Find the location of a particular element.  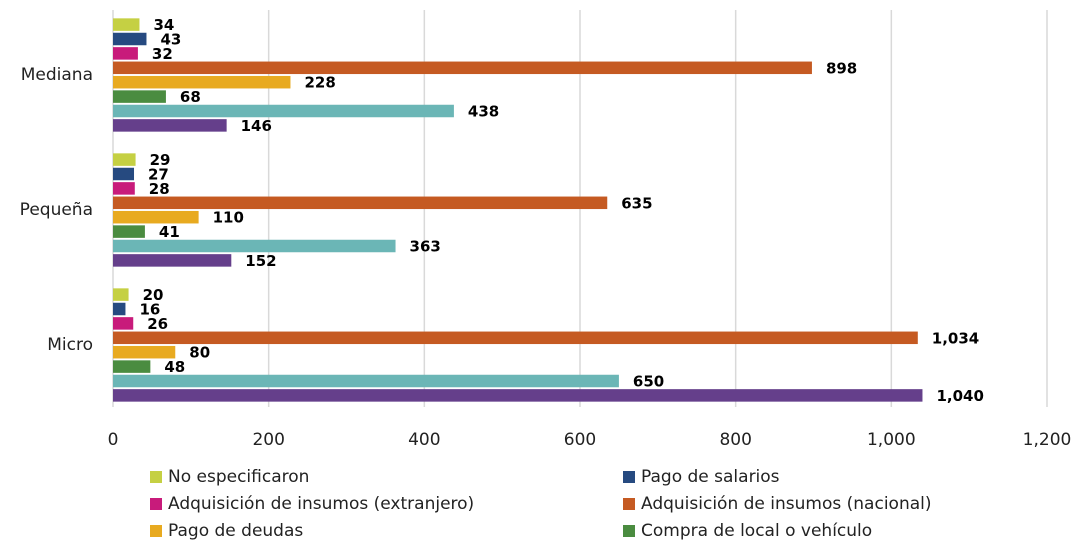

data-label: 146 is located at coordinates (256, 126).